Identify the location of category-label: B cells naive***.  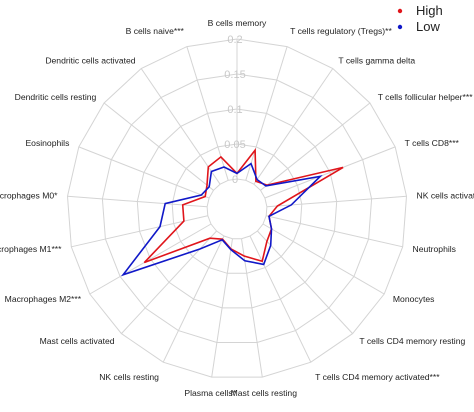
(155, 31).